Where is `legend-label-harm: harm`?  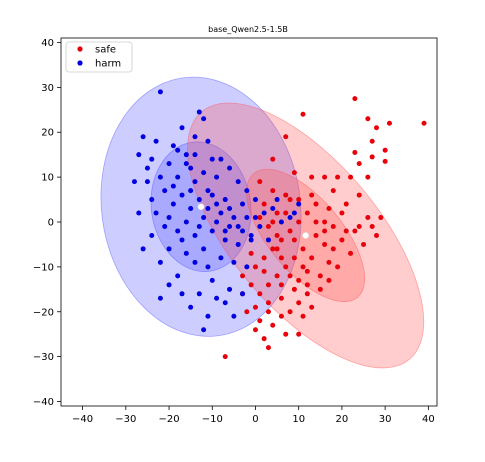 legend-label-harm: harm is located at coordinates (108, 64).